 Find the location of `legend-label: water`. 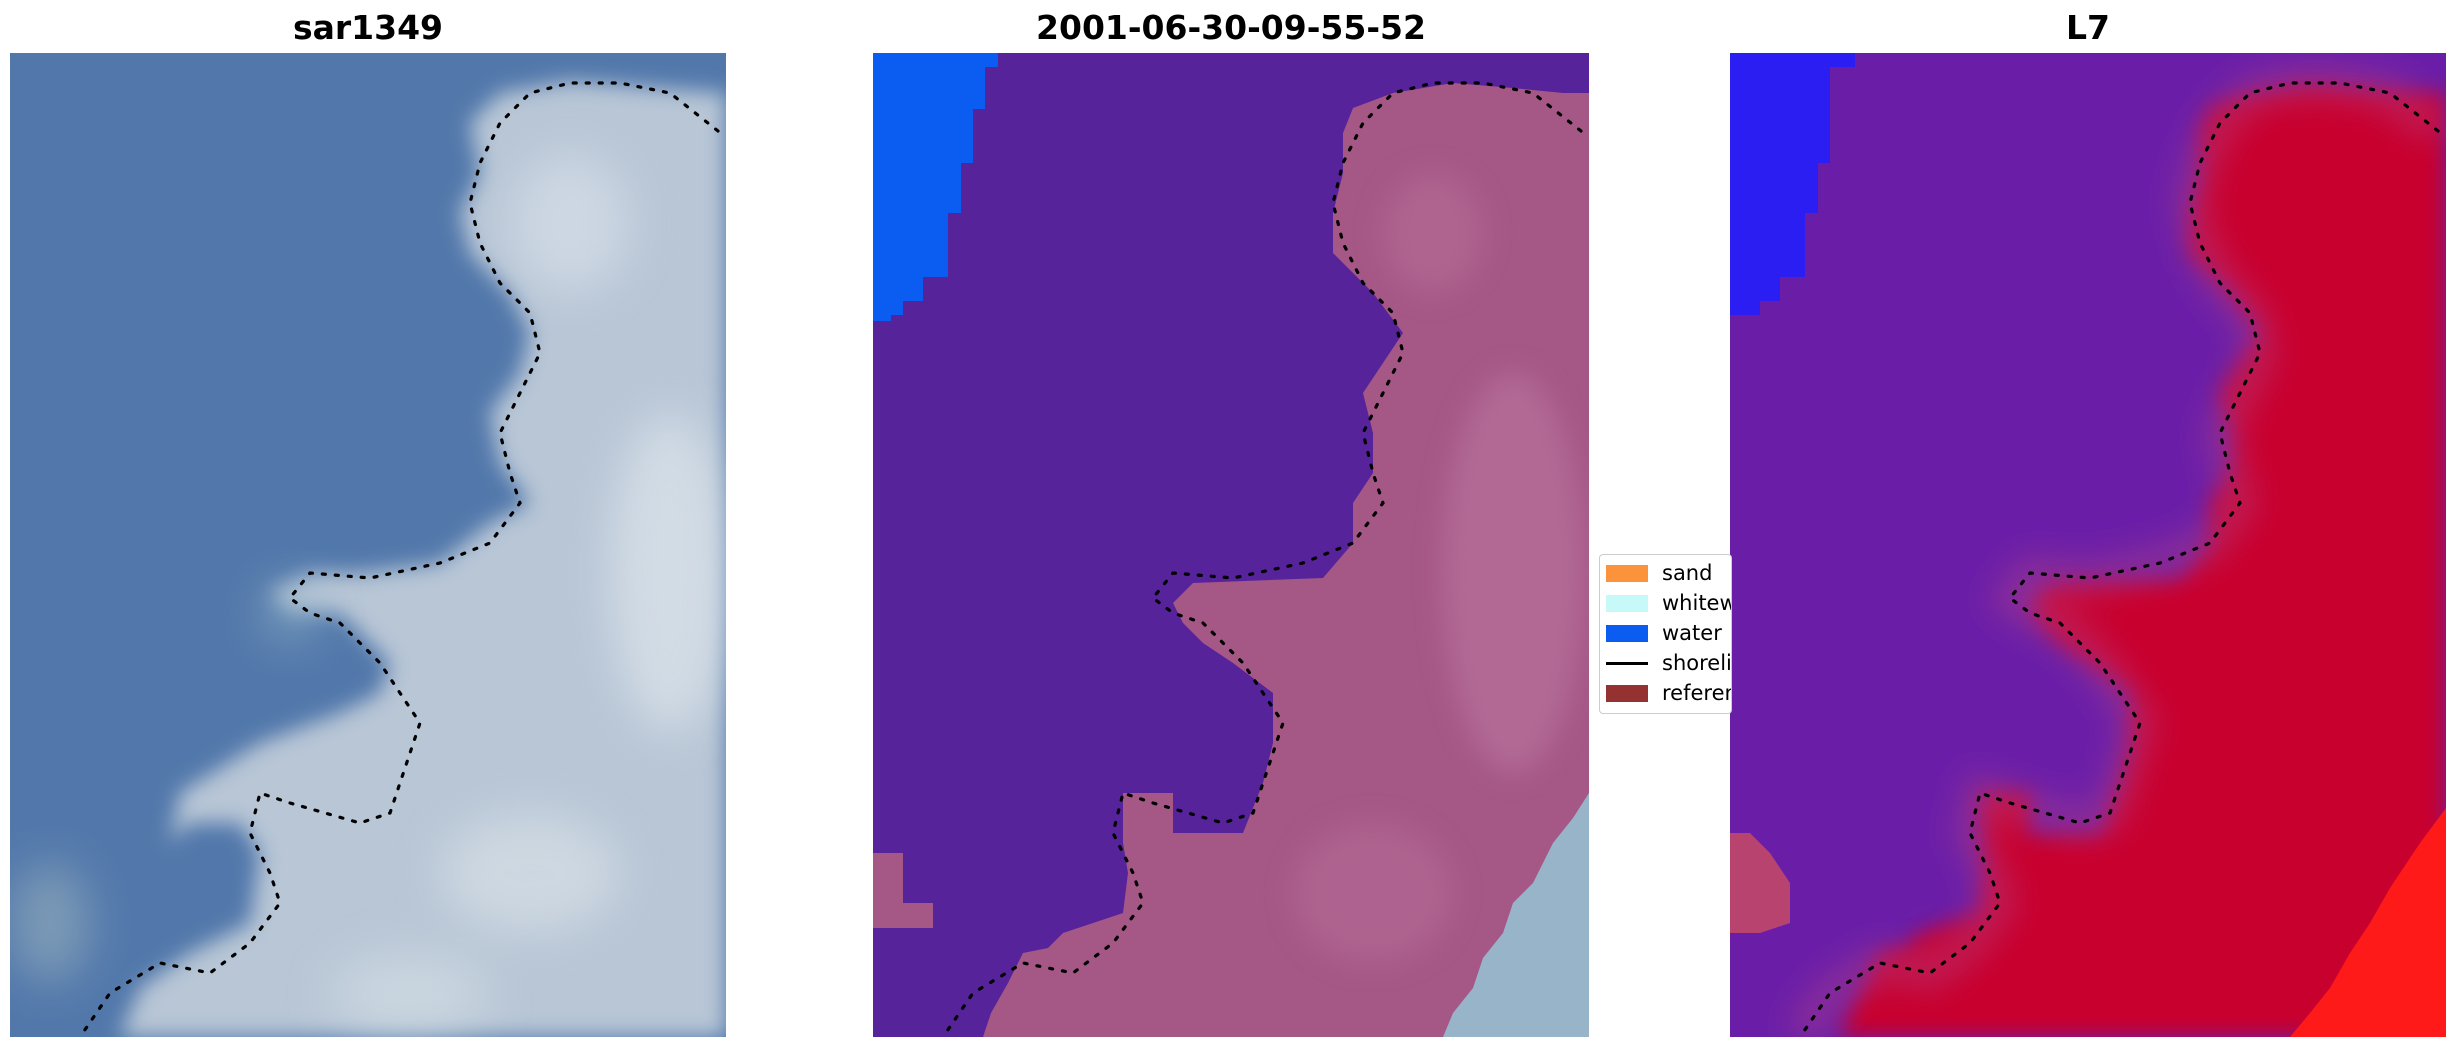

legend-label: water is located at coordinates (1692, 633).